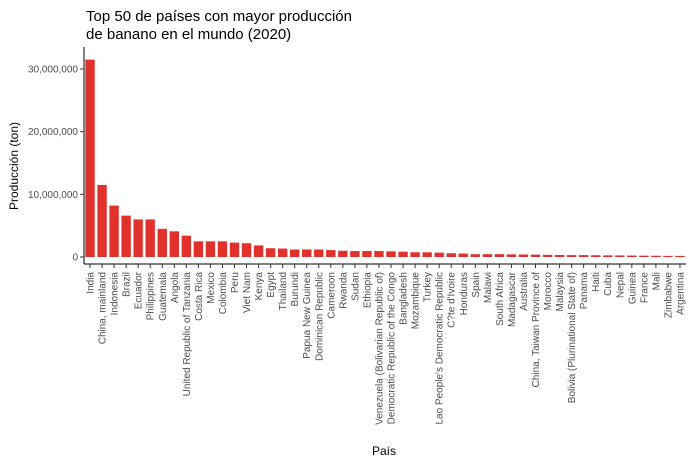 This screenshot has height=464, width=693. Describe the element at coordinates (644, 288) in the screenshot. I see `x-tick-label: France` at that location.